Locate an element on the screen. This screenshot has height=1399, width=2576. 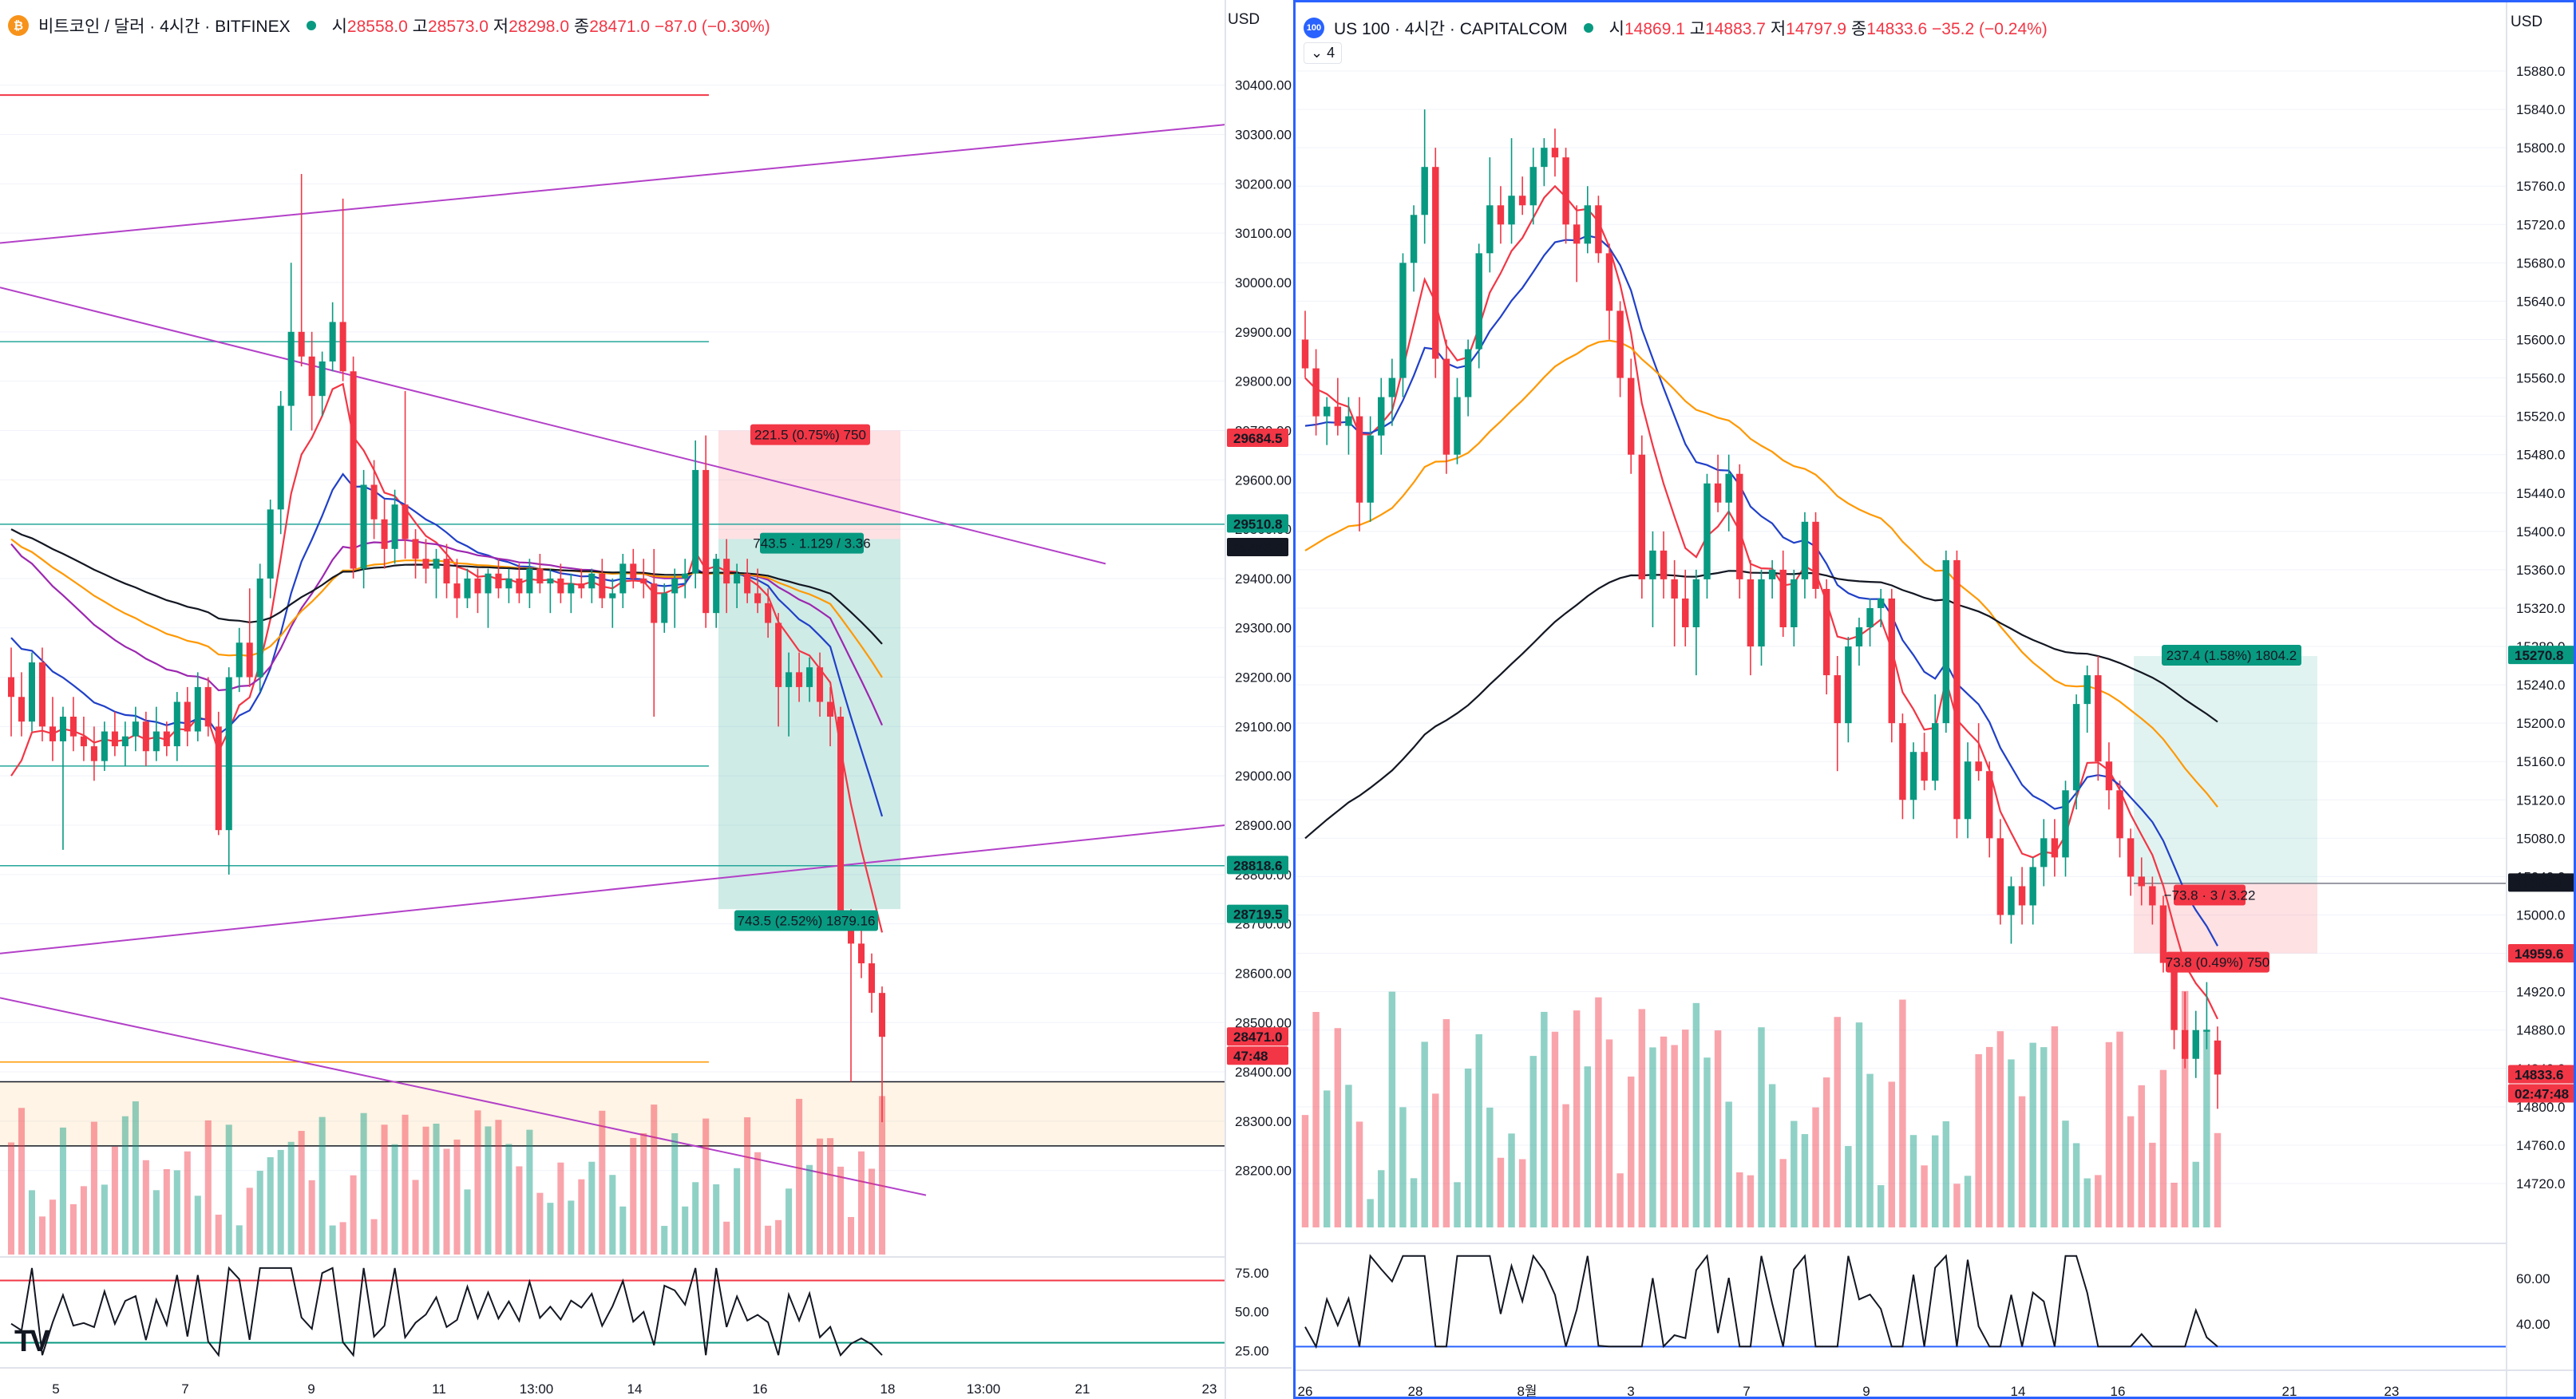
price-tick-label: 29900.00 is located at coordinates (1263, 332).